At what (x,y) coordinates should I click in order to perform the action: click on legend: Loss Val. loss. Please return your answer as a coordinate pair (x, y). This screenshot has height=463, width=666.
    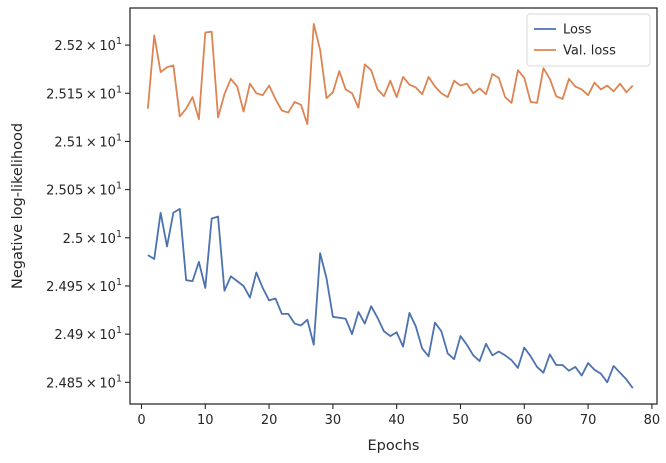
    Looking at the image, I should click on (588, 40).